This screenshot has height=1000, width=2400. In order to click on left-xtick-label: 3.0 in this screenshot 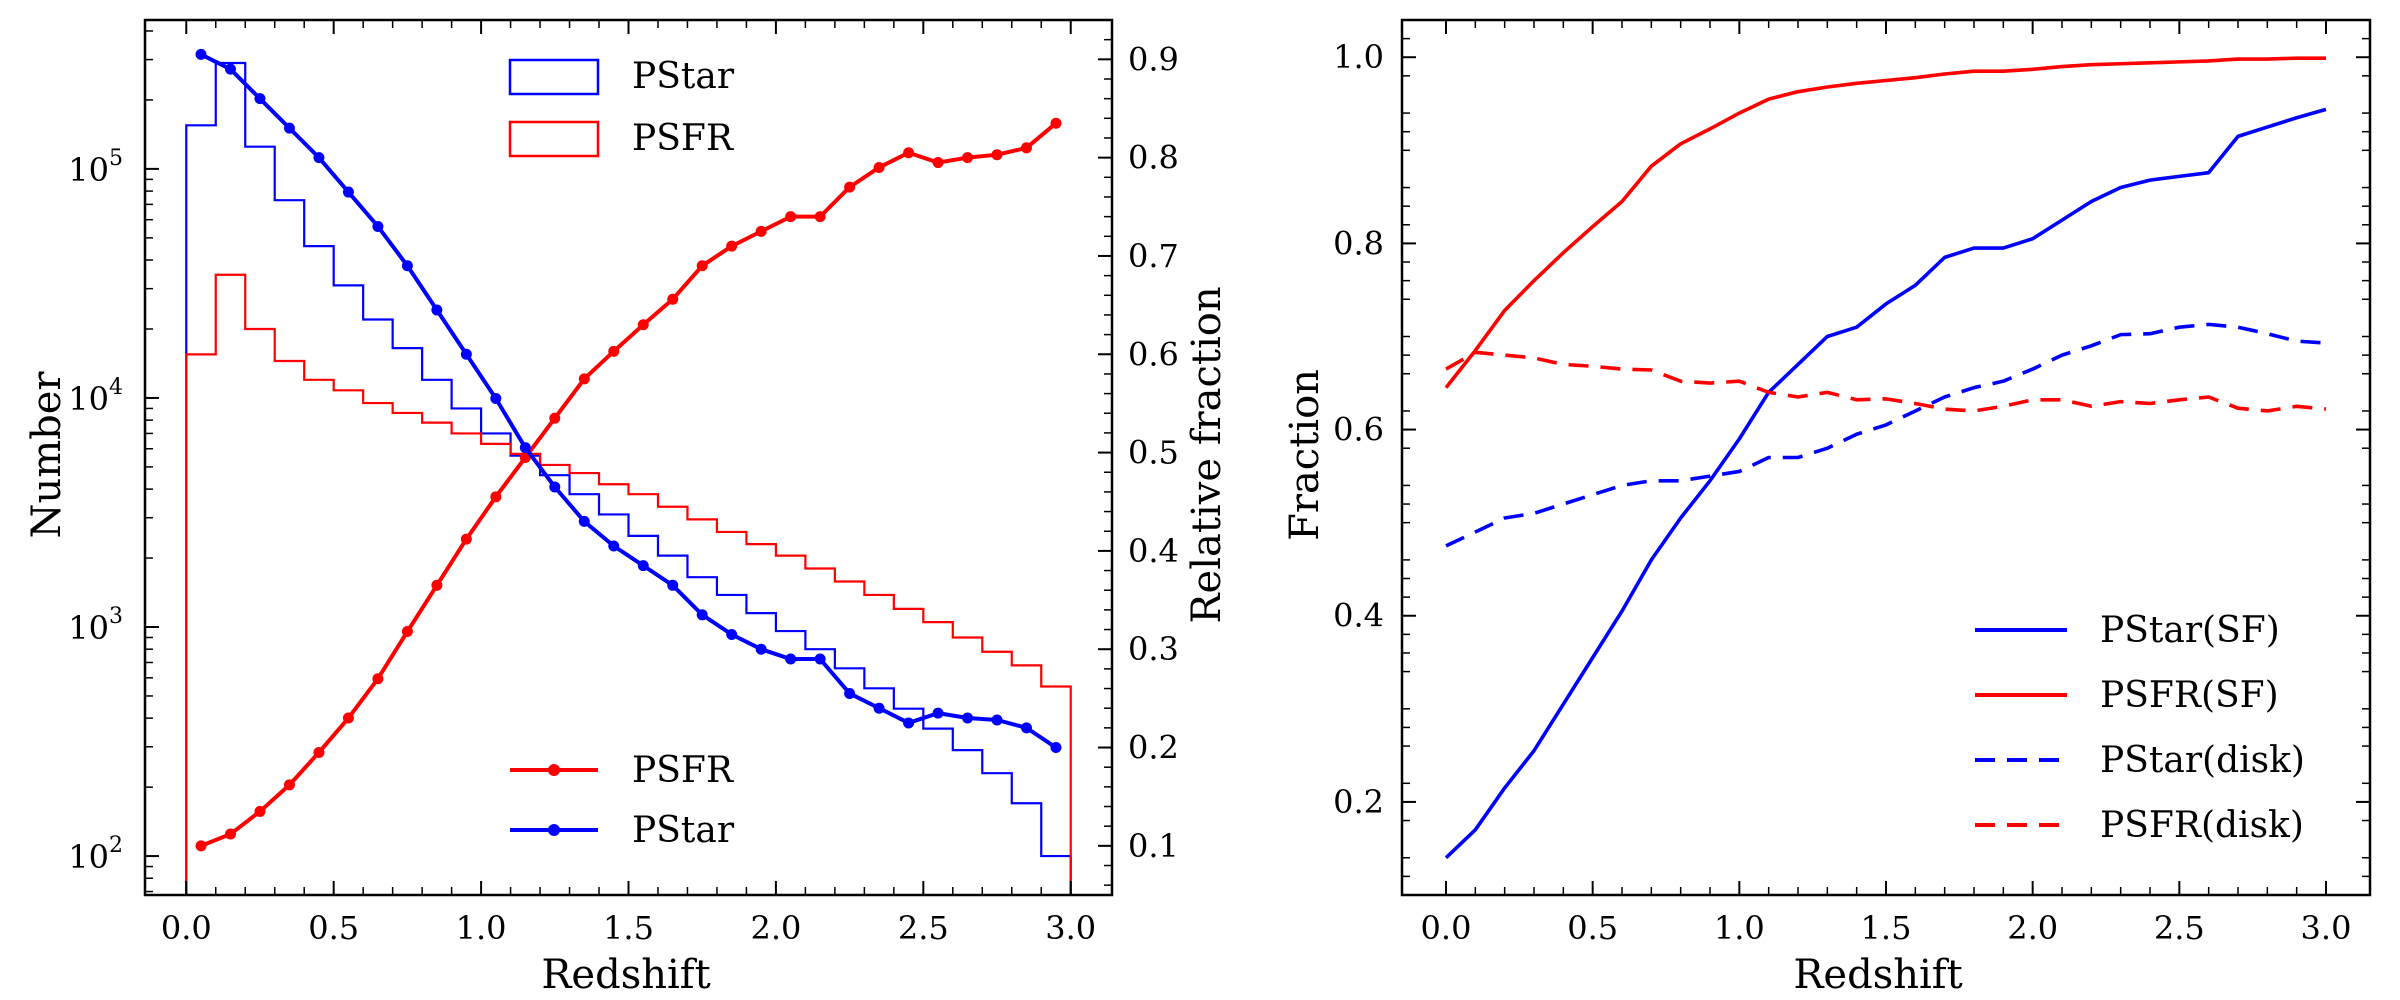, I will do `click(1070, 928)`.